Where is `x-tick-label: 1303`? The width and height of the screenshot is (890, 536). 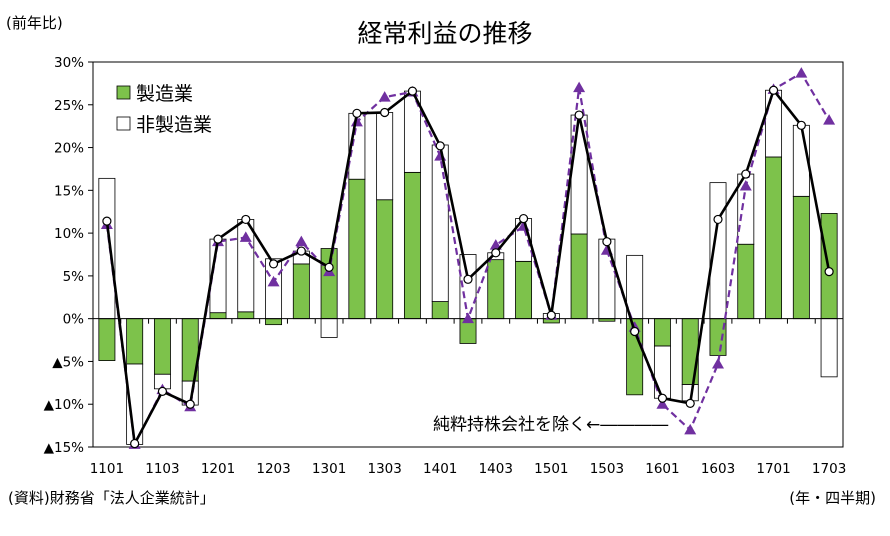 x-tick-label: 1303 is located at coordinates (384, 469).